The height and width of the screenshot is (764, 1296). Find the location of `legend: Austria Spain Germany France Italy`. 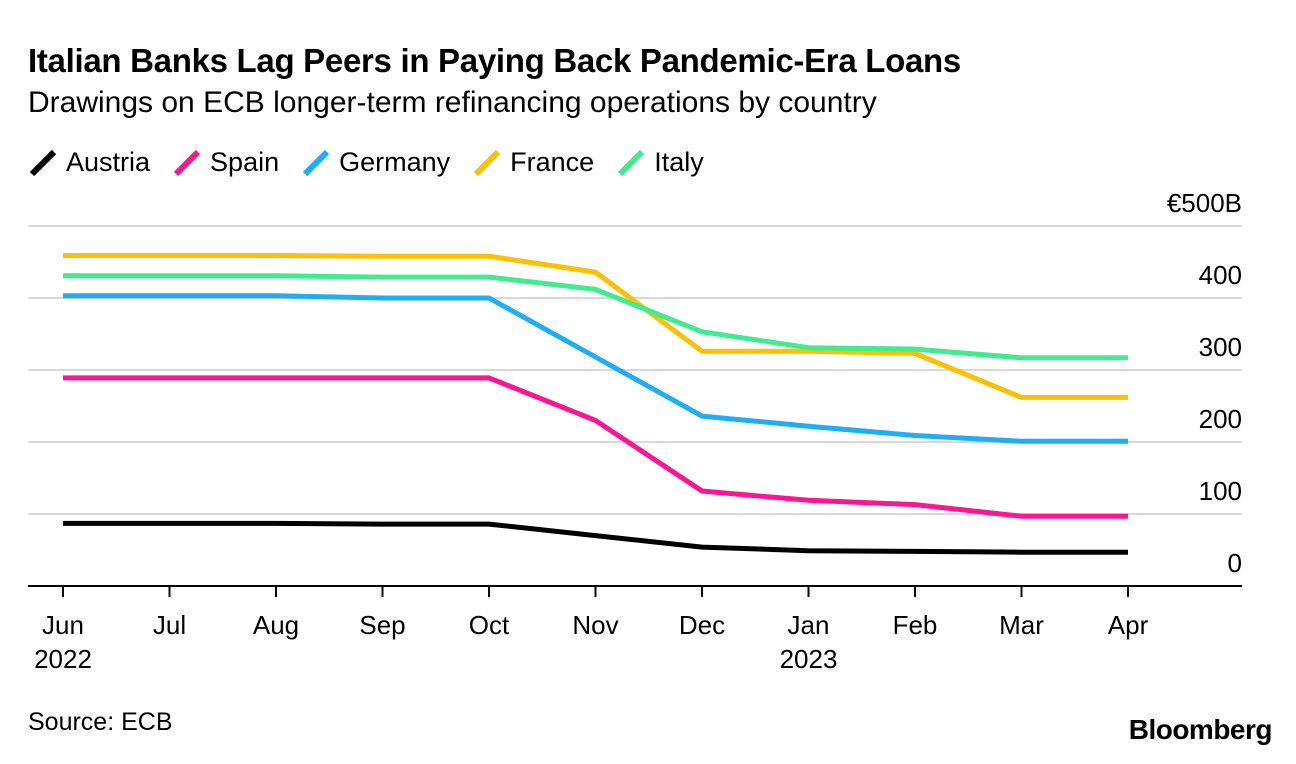

legend: Austria Spain Germany France Italy is located at coordinates (377, 162).